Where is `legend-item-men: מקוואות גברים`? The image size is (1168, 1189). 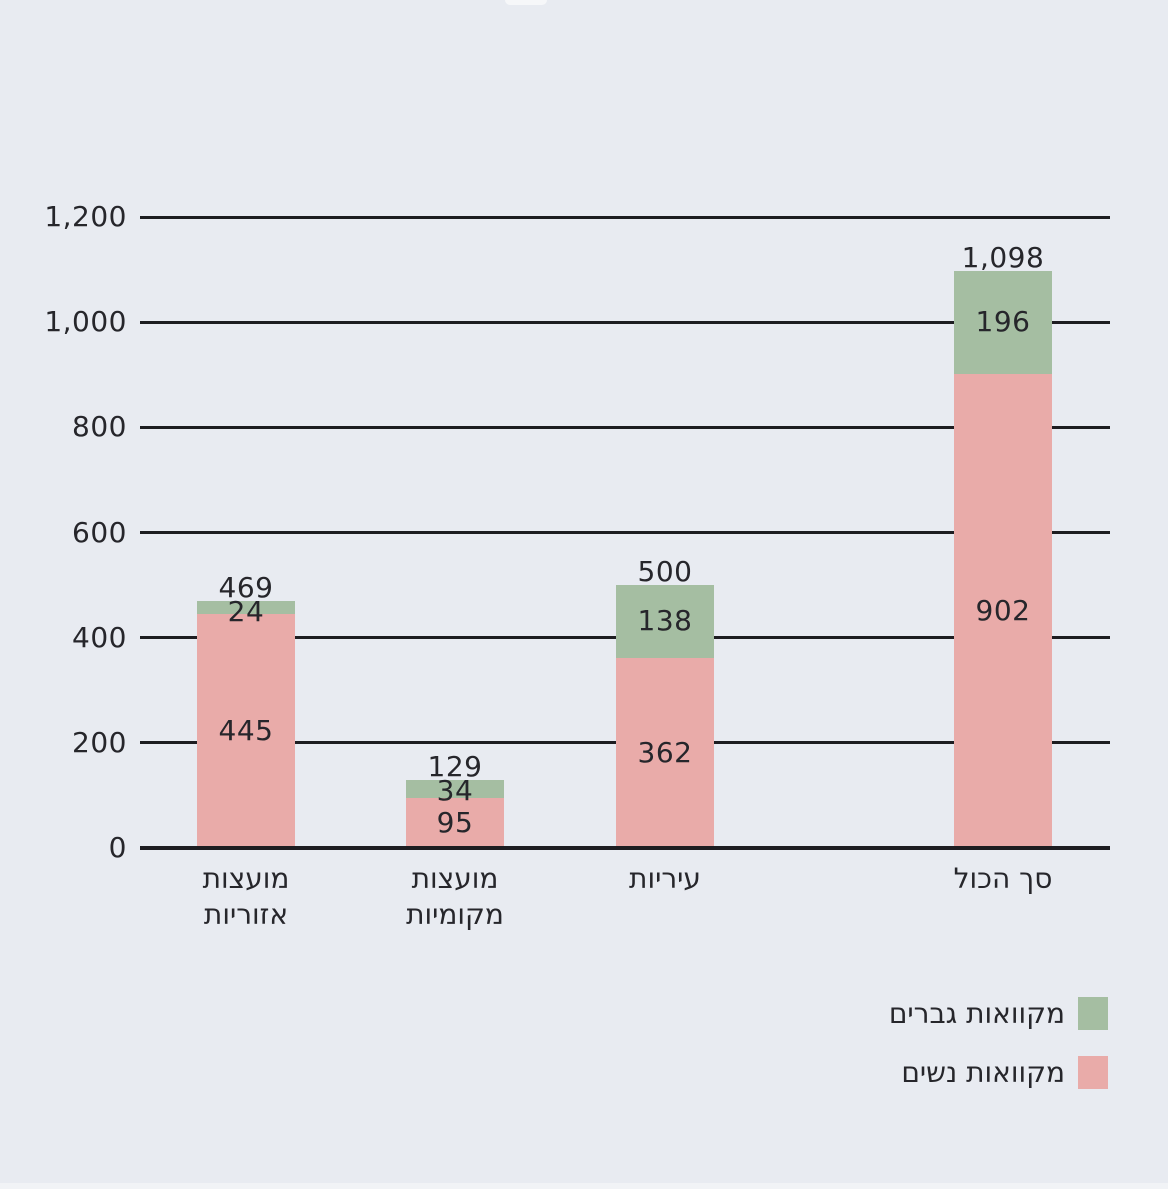
legend-item-men: מקוואות גברים is located at coordinates (998, 1013).